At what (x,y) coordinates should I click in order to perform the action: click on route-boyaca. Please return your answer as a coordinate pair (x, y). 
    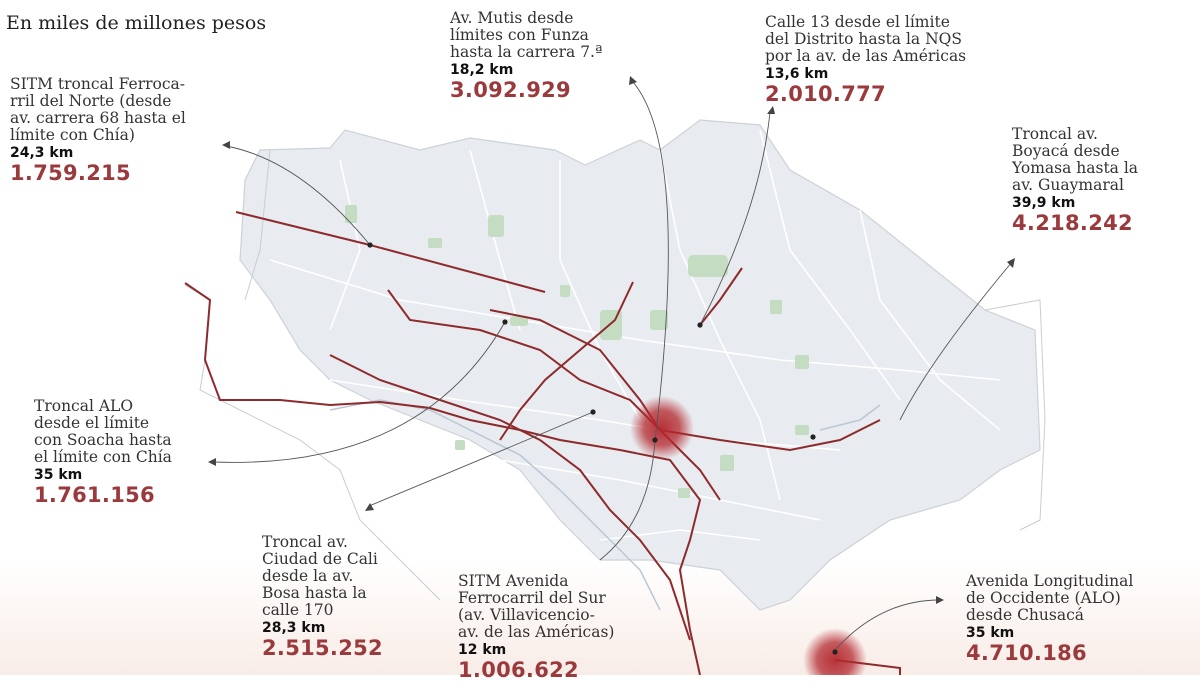
    Looking at the image, I should click on (554, 395).